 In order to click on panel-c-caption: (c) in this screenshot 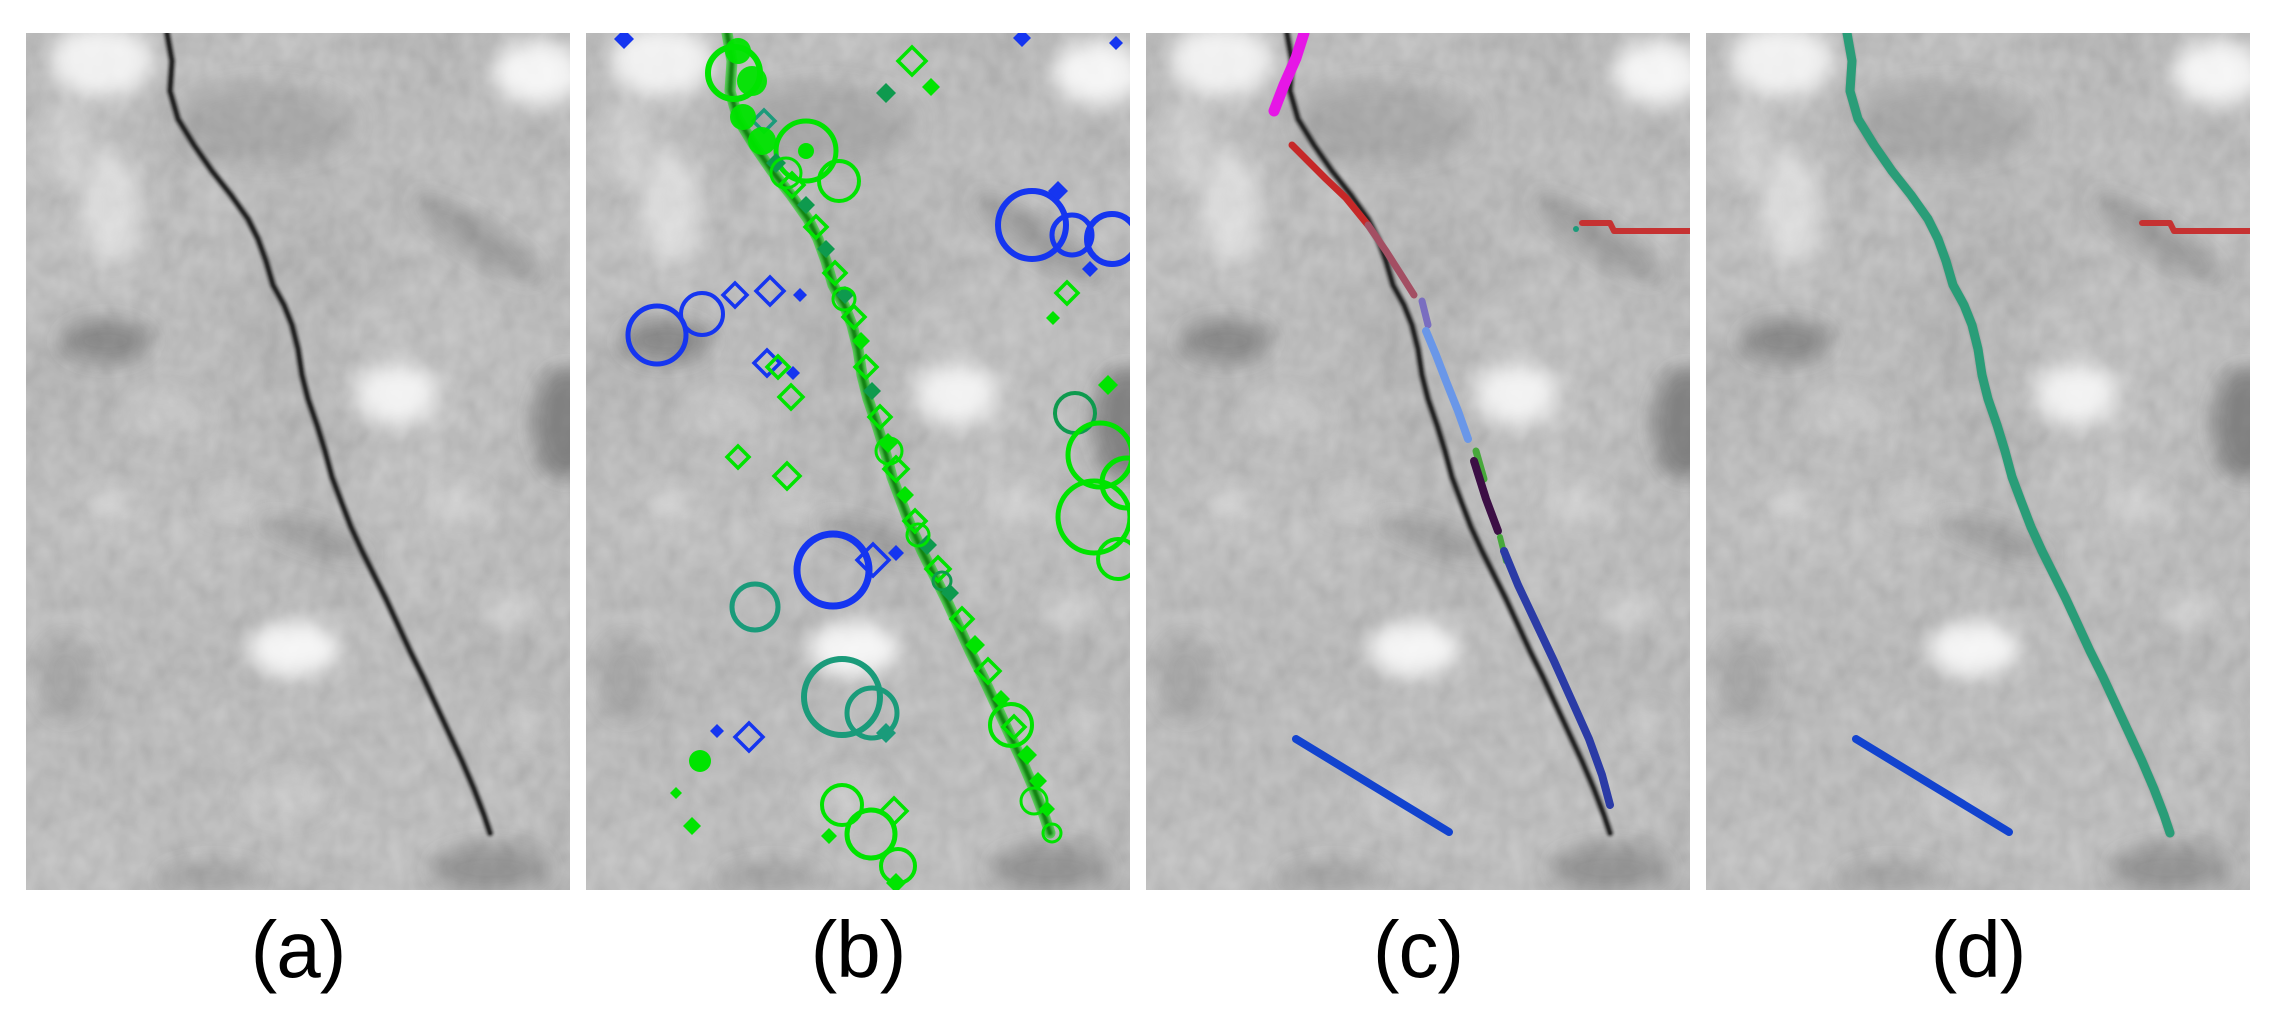, I will do `click(1418, 949)`.